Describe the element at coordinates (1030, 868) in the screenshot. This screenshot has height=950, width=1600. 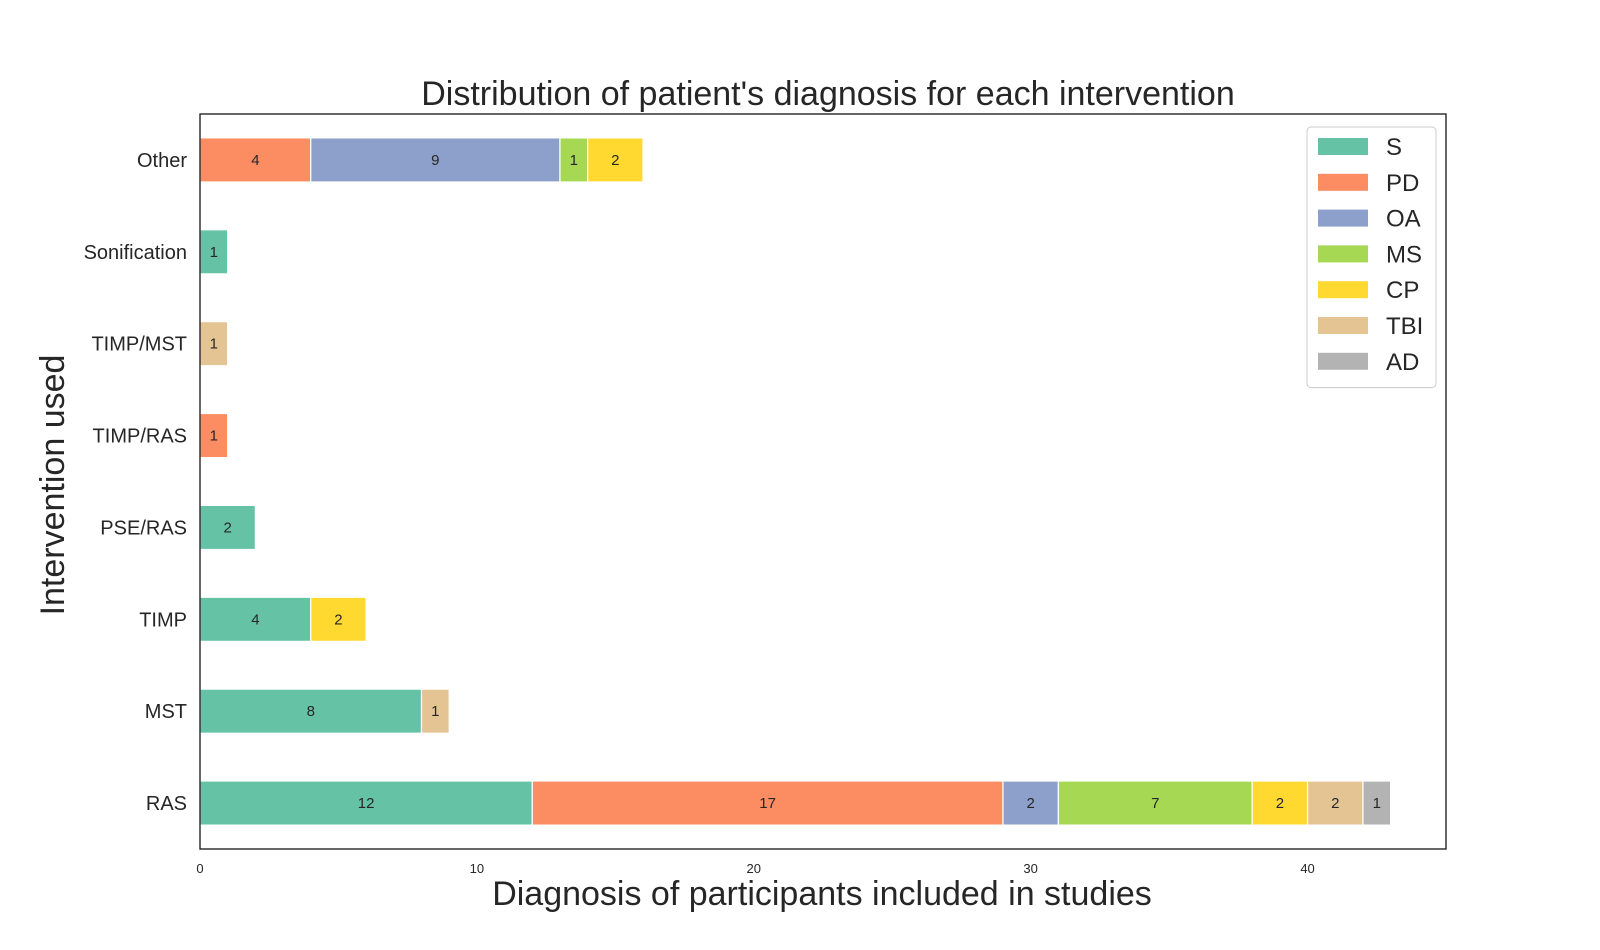
I see `x-tick-label: 30` at that location.